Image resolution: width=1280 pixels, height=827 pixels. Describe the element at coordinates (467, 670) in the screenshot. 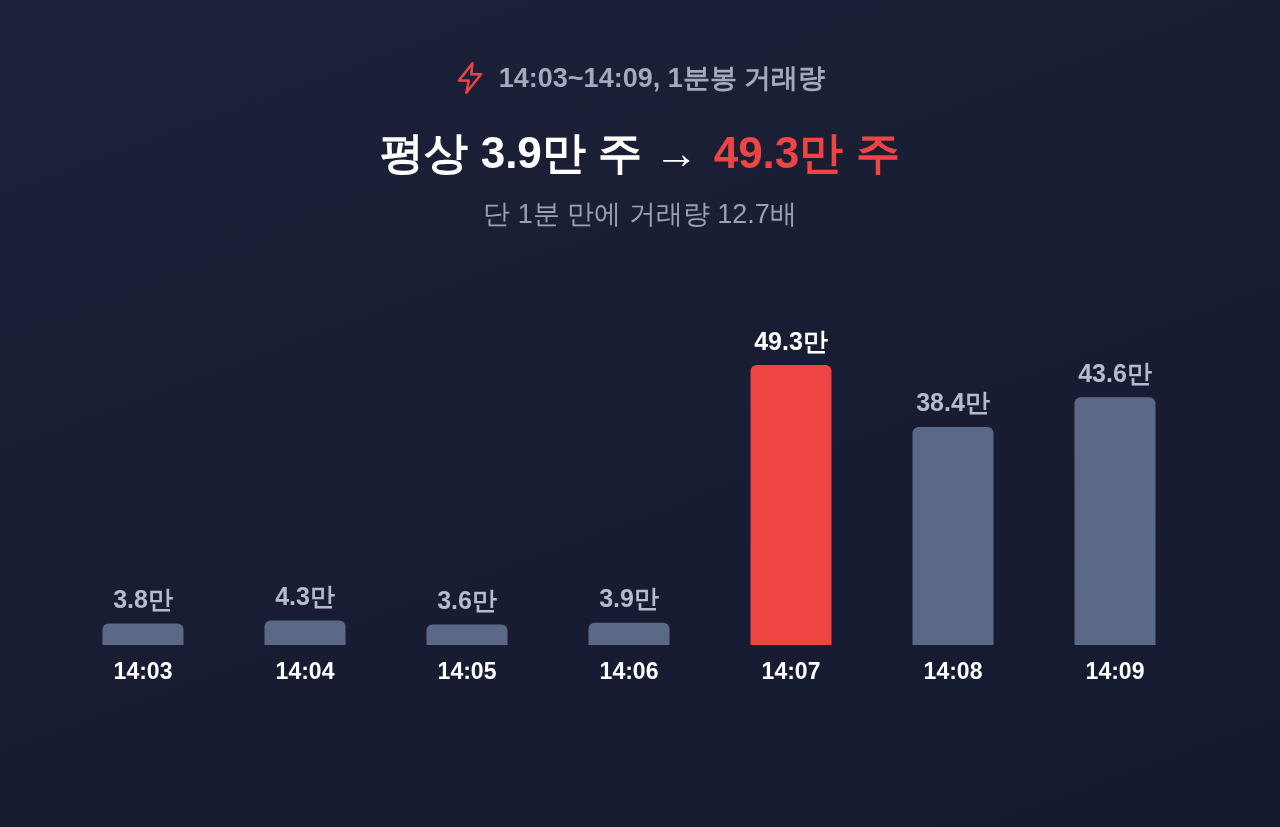

I see `x-tick-label: 14:05` at that location.